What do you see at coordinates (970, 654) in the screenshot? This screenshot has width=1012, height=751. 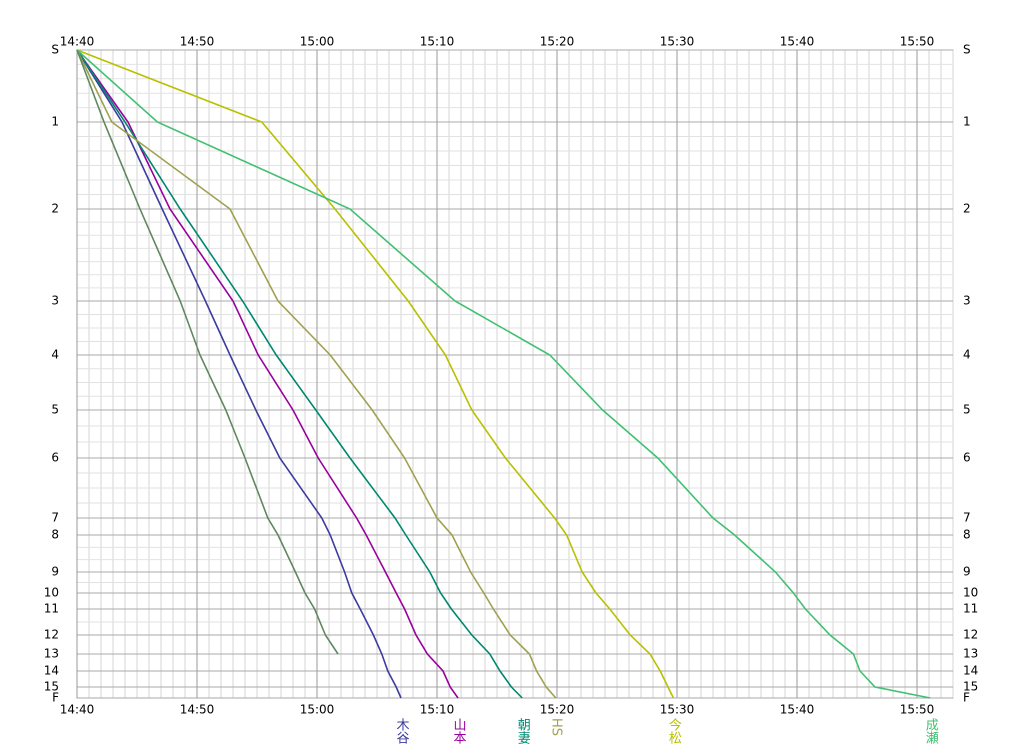 I see `y-tick-label-right: 13` at bounding box center [970, 654].